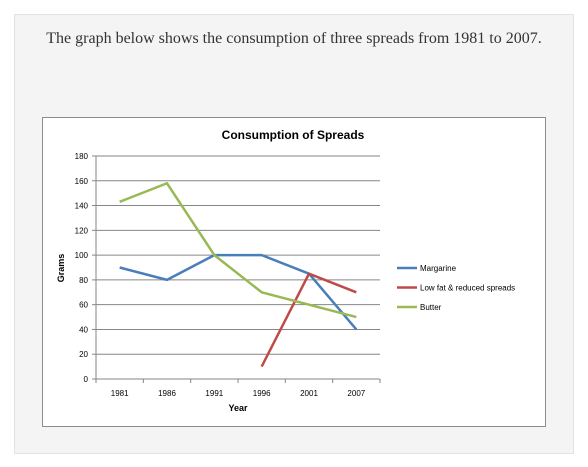 Image resolution: width=588 pixels, height=467 pixels. What do you see at coordinates (309, 393) in the screenshot?
I see `x-tick-label: 2001` at bounding box center [309, 393].